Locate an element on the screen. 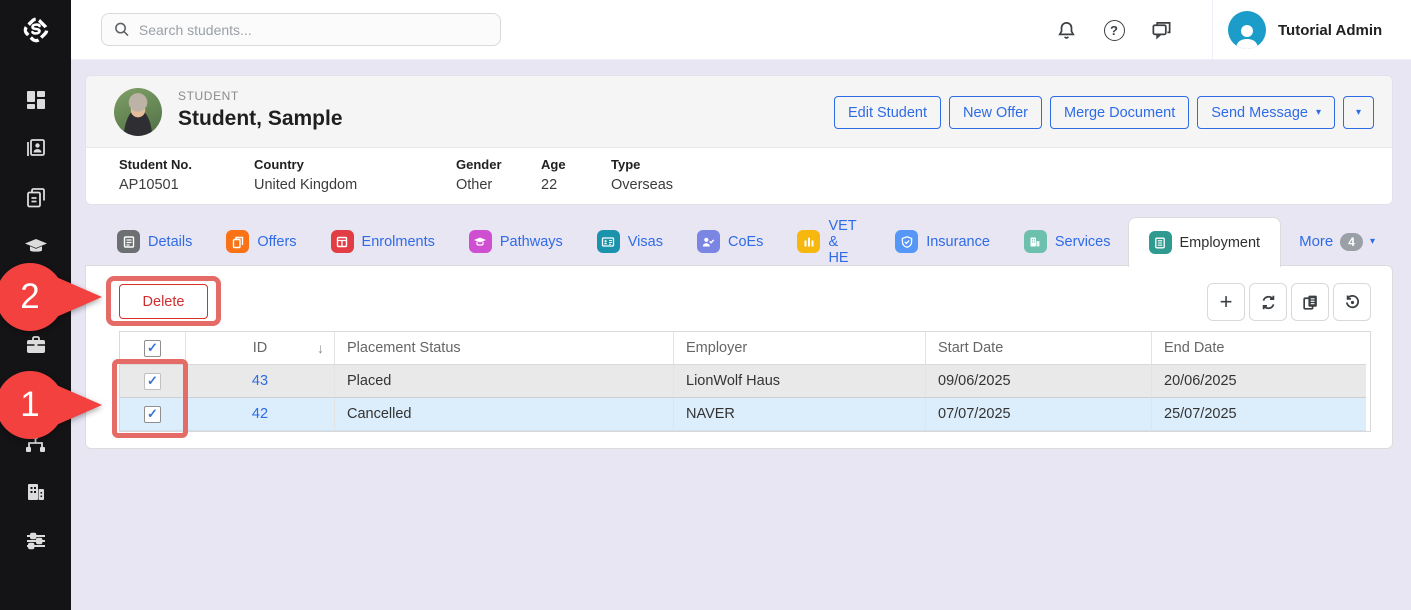 This screenshot has height=610, width=1411. select-all-checkbox: ✓ is located at coordinates (152, 348).